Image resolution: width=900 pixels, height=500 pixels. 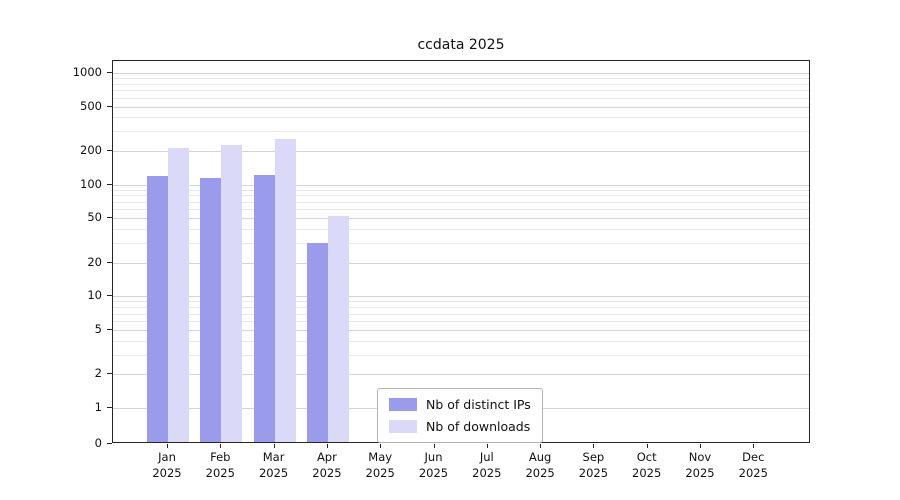 What do you see at coordinates (87, 71) in the screenshot?
I see `y-axis-tick-label: 1000` at bounding box center [87, 71].